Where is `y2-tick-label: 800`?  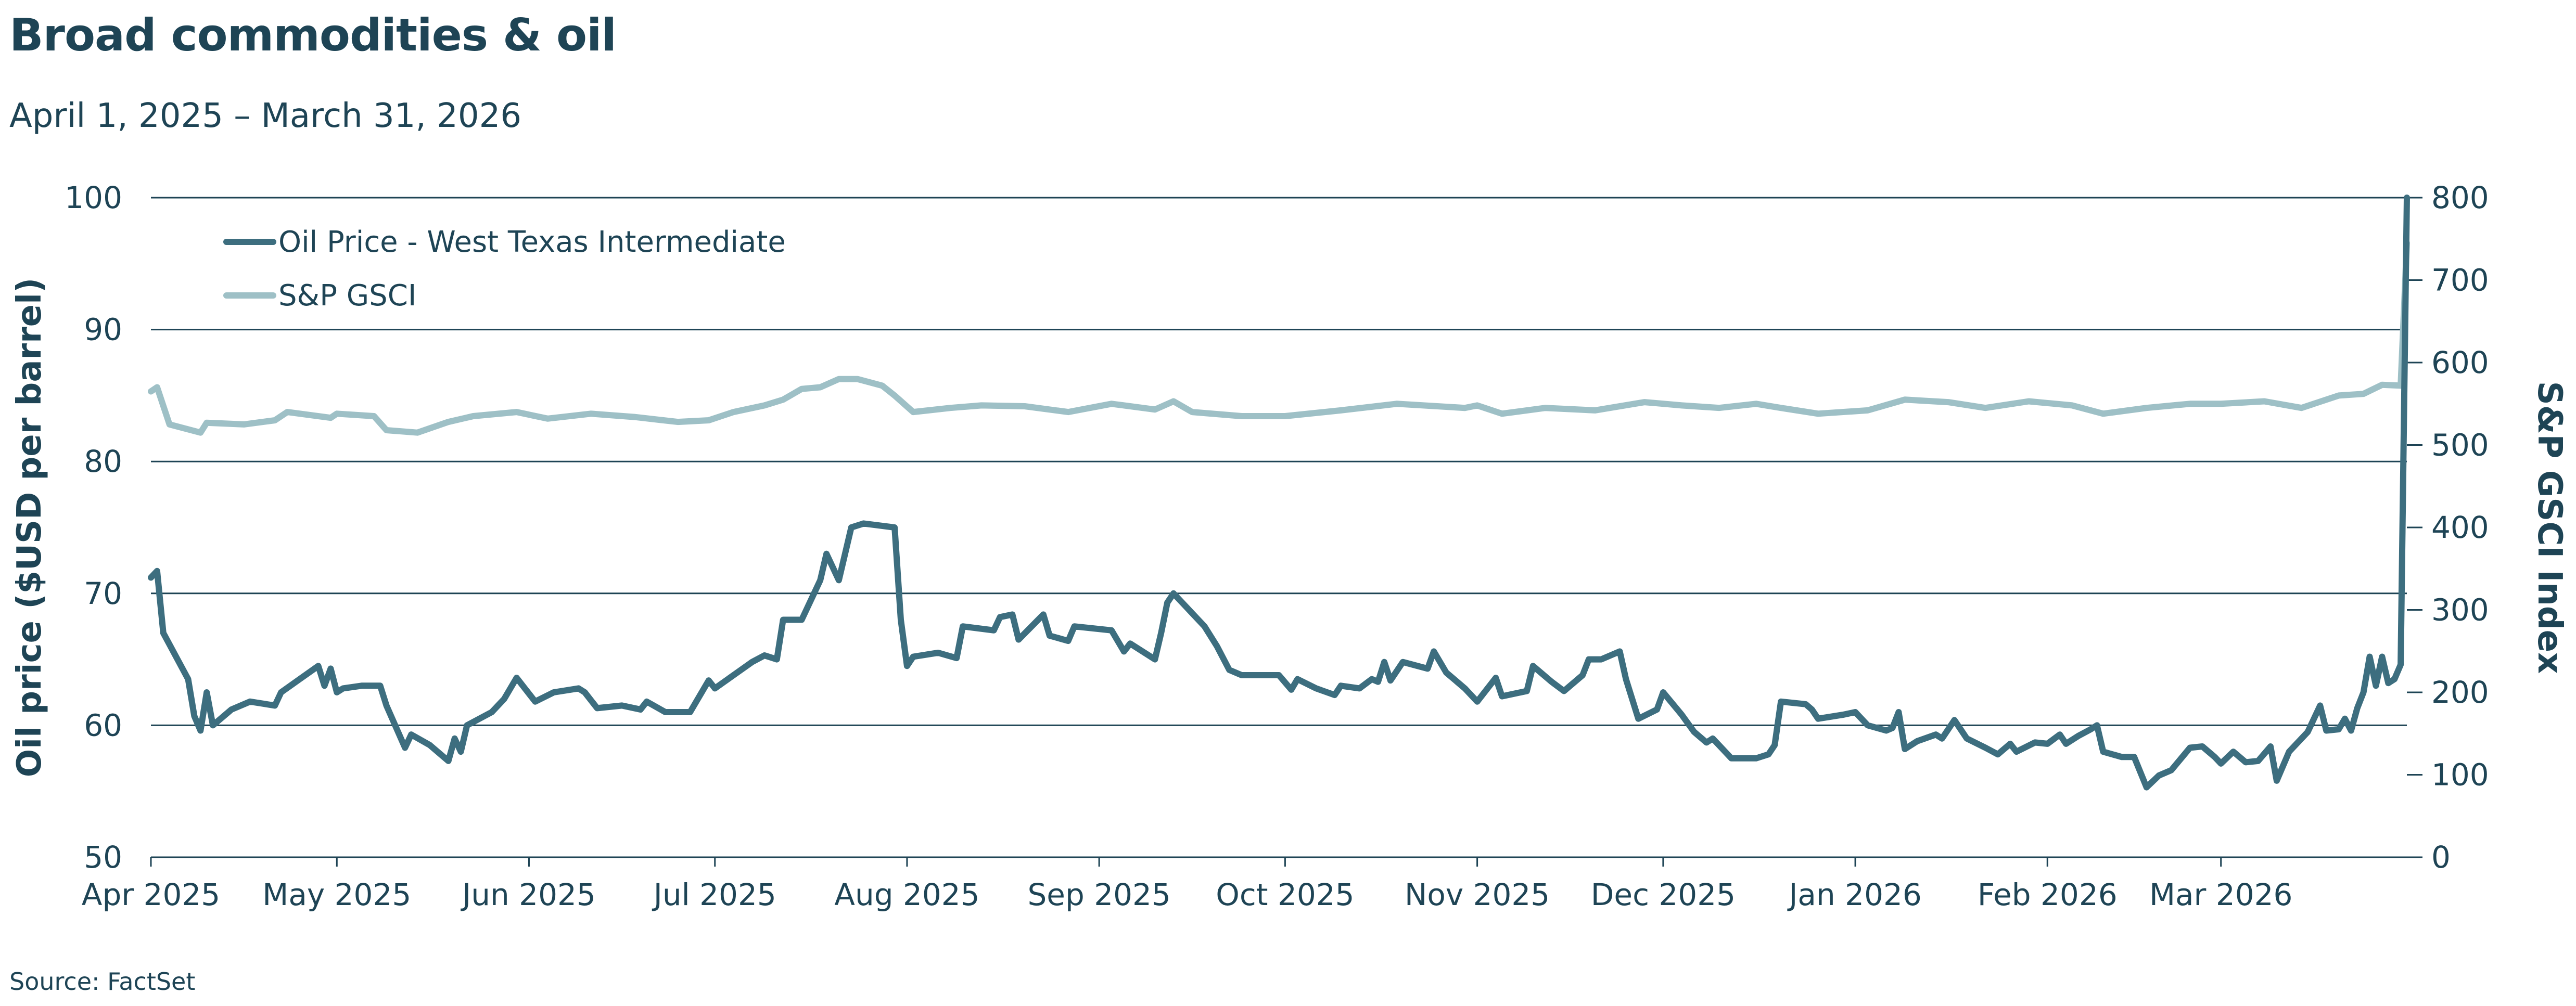 y2-tick-label: 800 is located at coordinates (2460, 198).